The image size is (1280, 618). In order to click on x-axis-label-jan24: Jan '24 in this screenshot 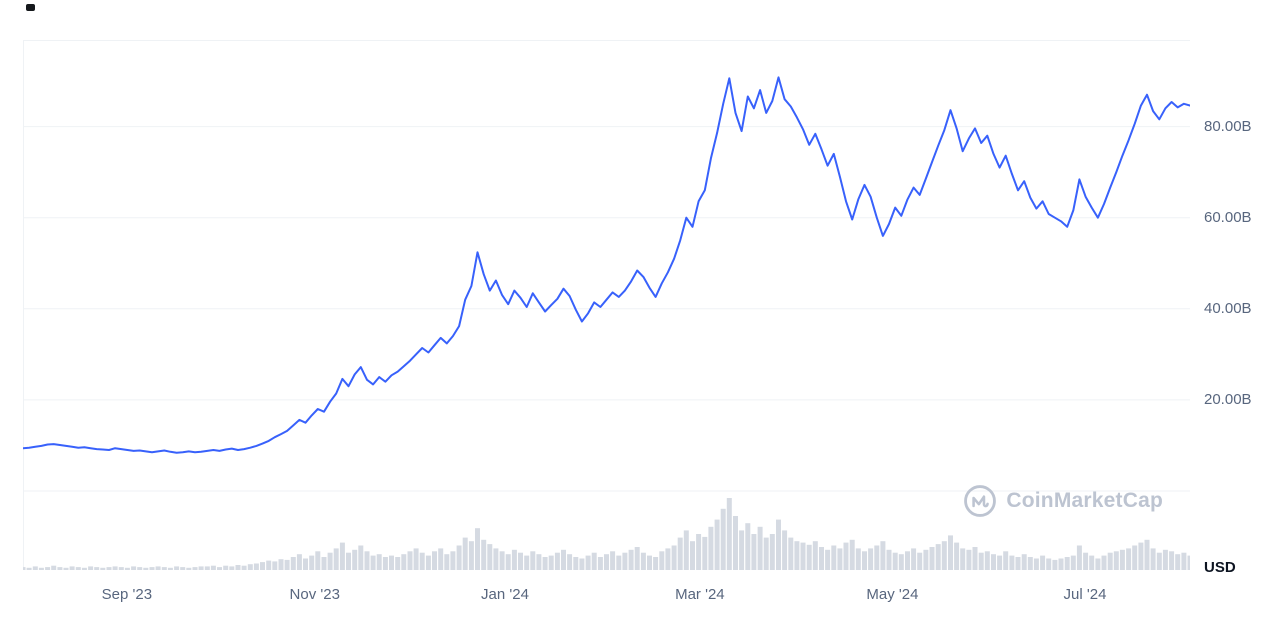, I will do `click(505, 594)`.